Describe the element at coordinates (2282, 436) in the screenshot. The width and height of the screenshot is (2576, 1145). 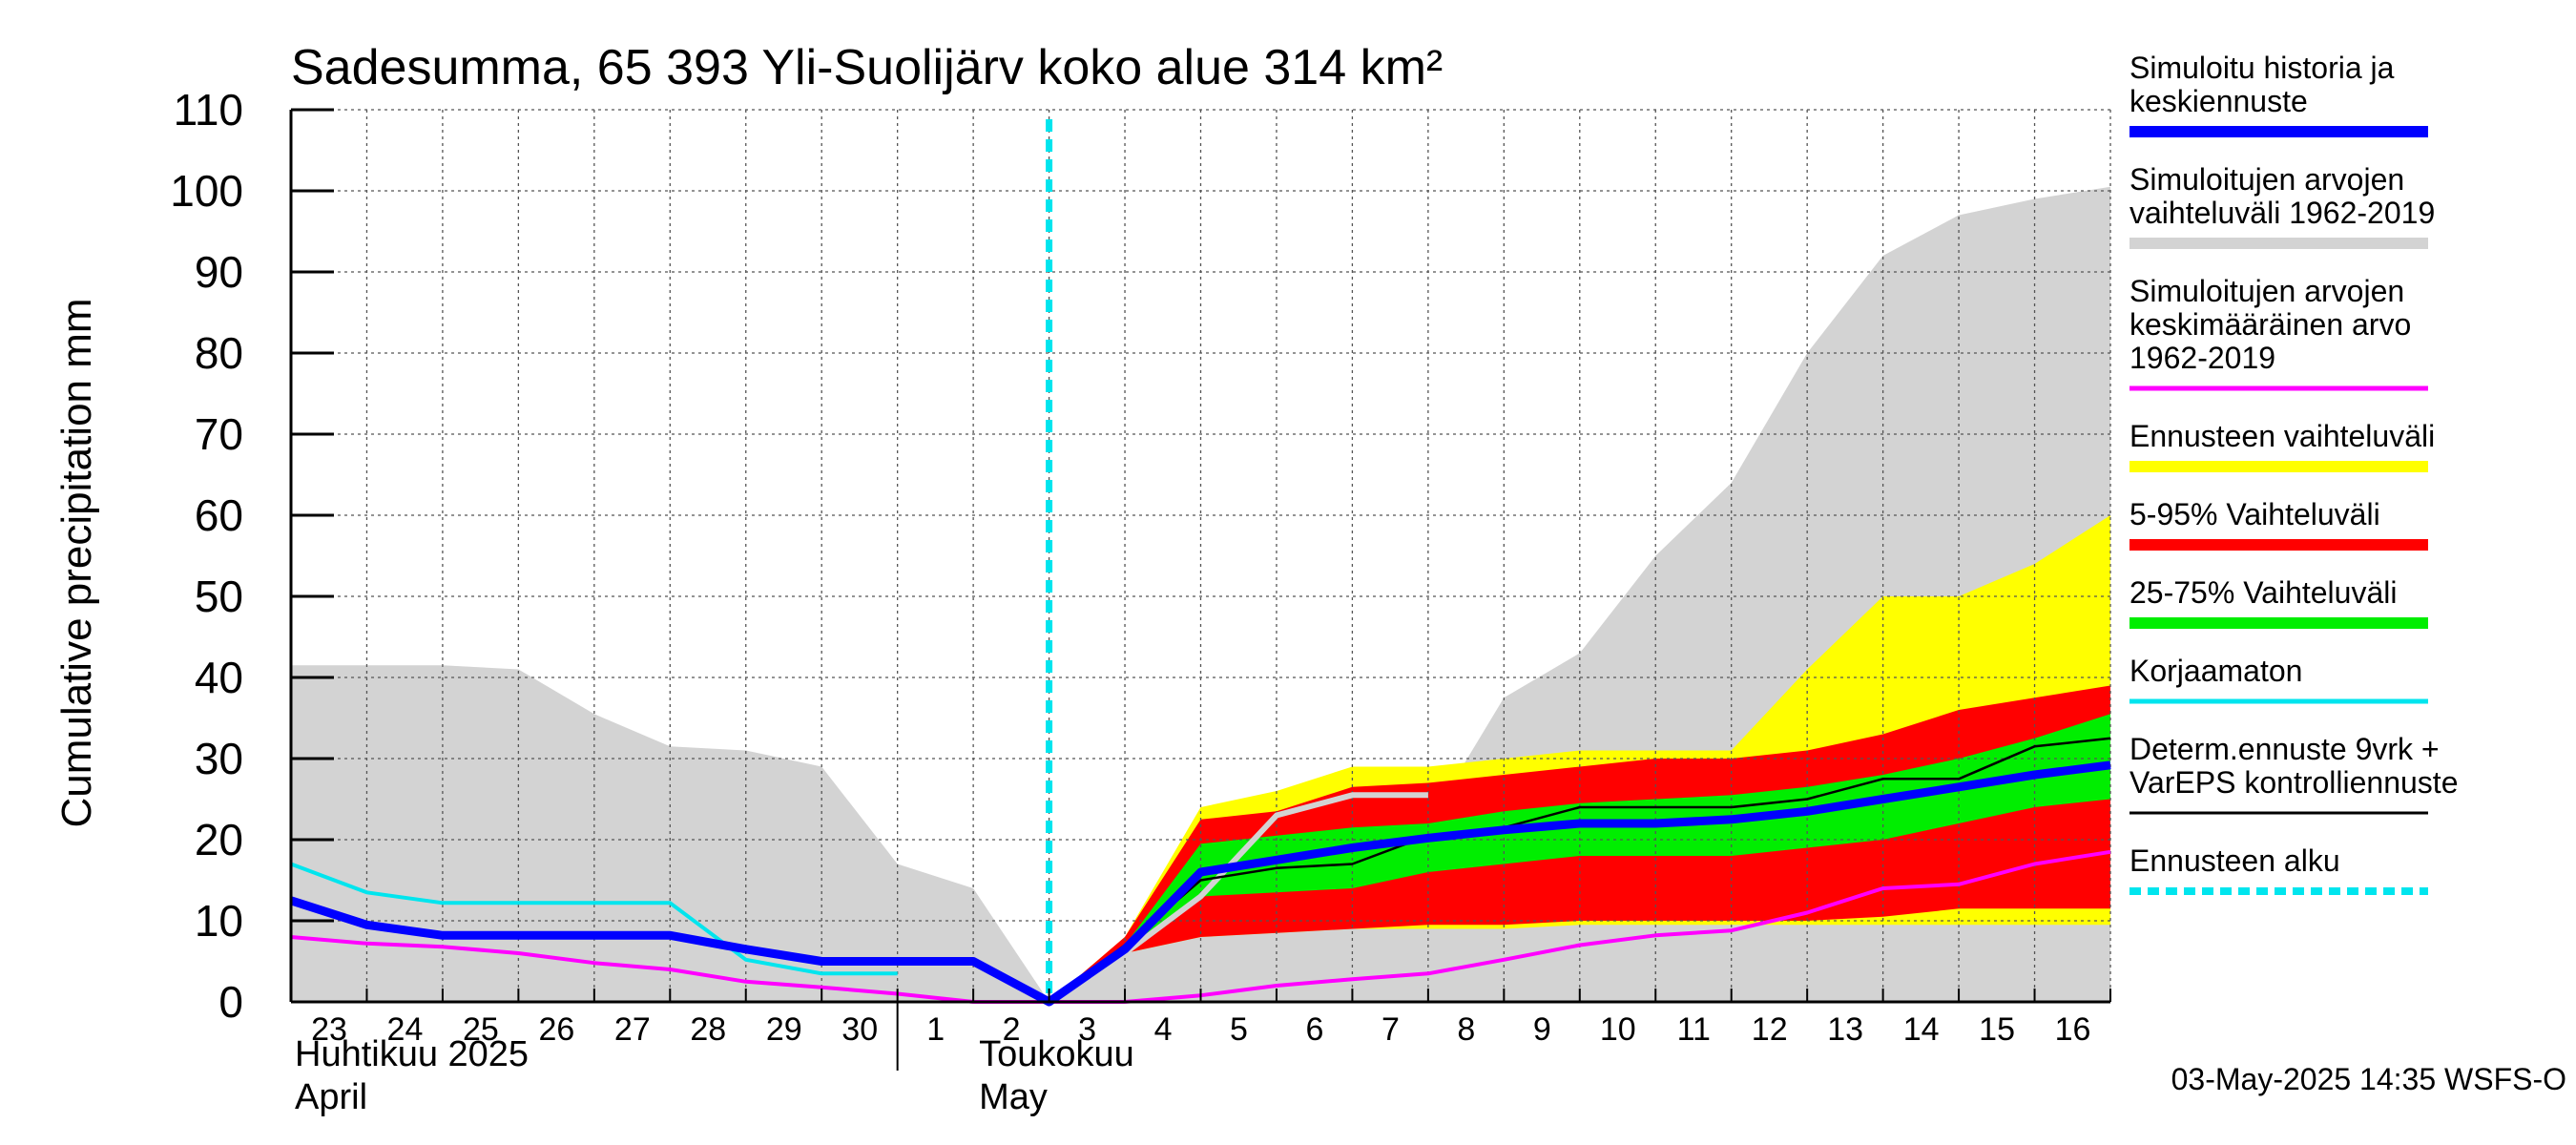
I see `legend-label: Ennusteen vaihteluväli` at that location.